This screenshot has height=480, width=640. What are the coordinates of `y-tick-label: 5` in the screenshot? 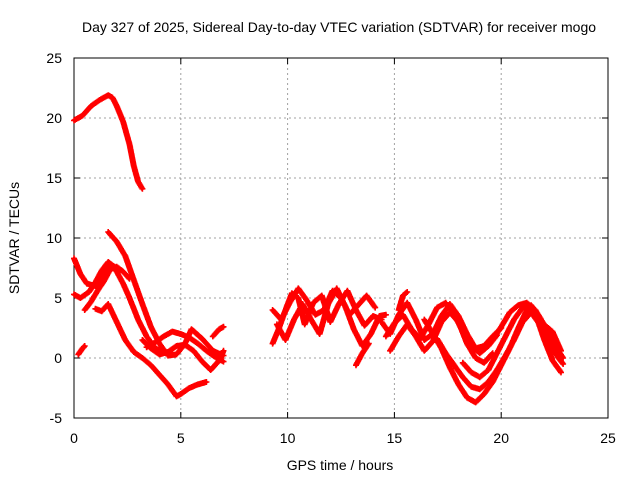 It's located at (58, 298).